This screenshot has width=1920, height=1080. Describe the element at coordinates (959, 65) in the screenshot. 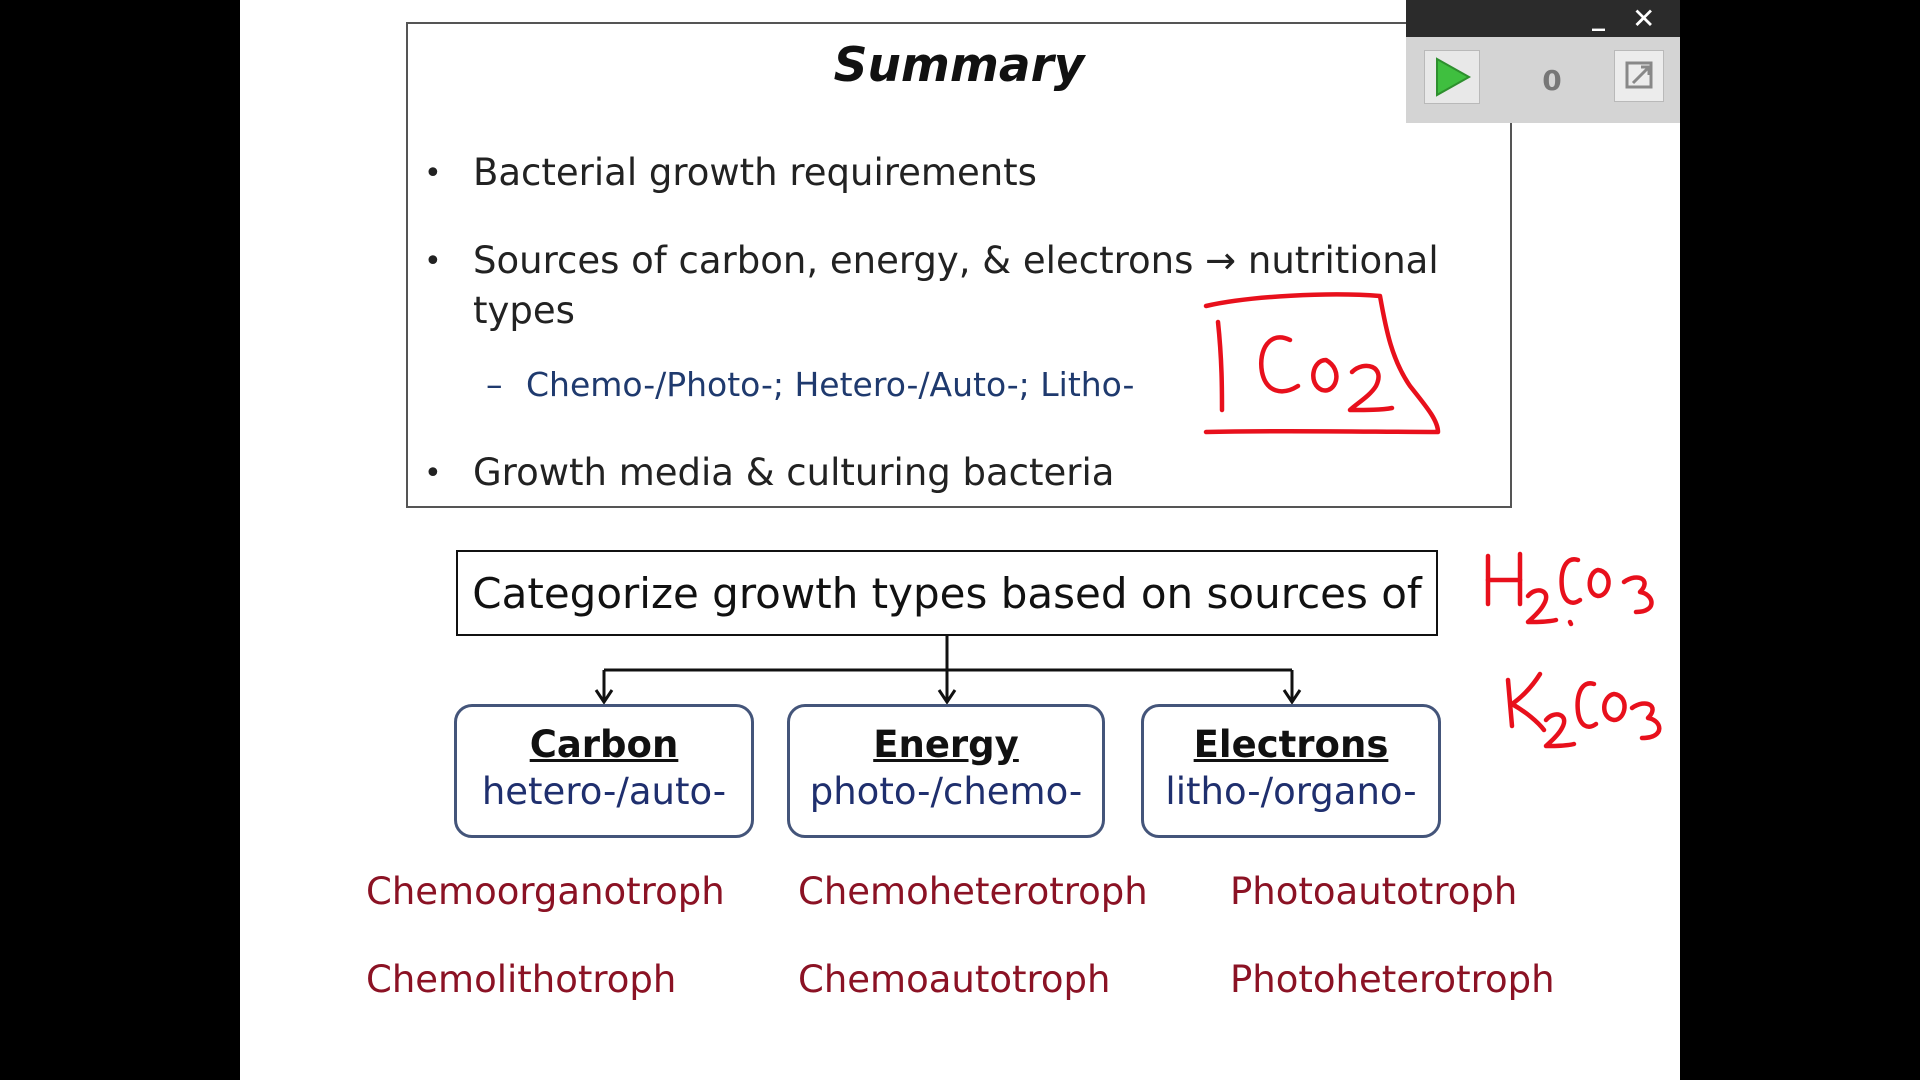

I see `summary-title: Summary` at that location.